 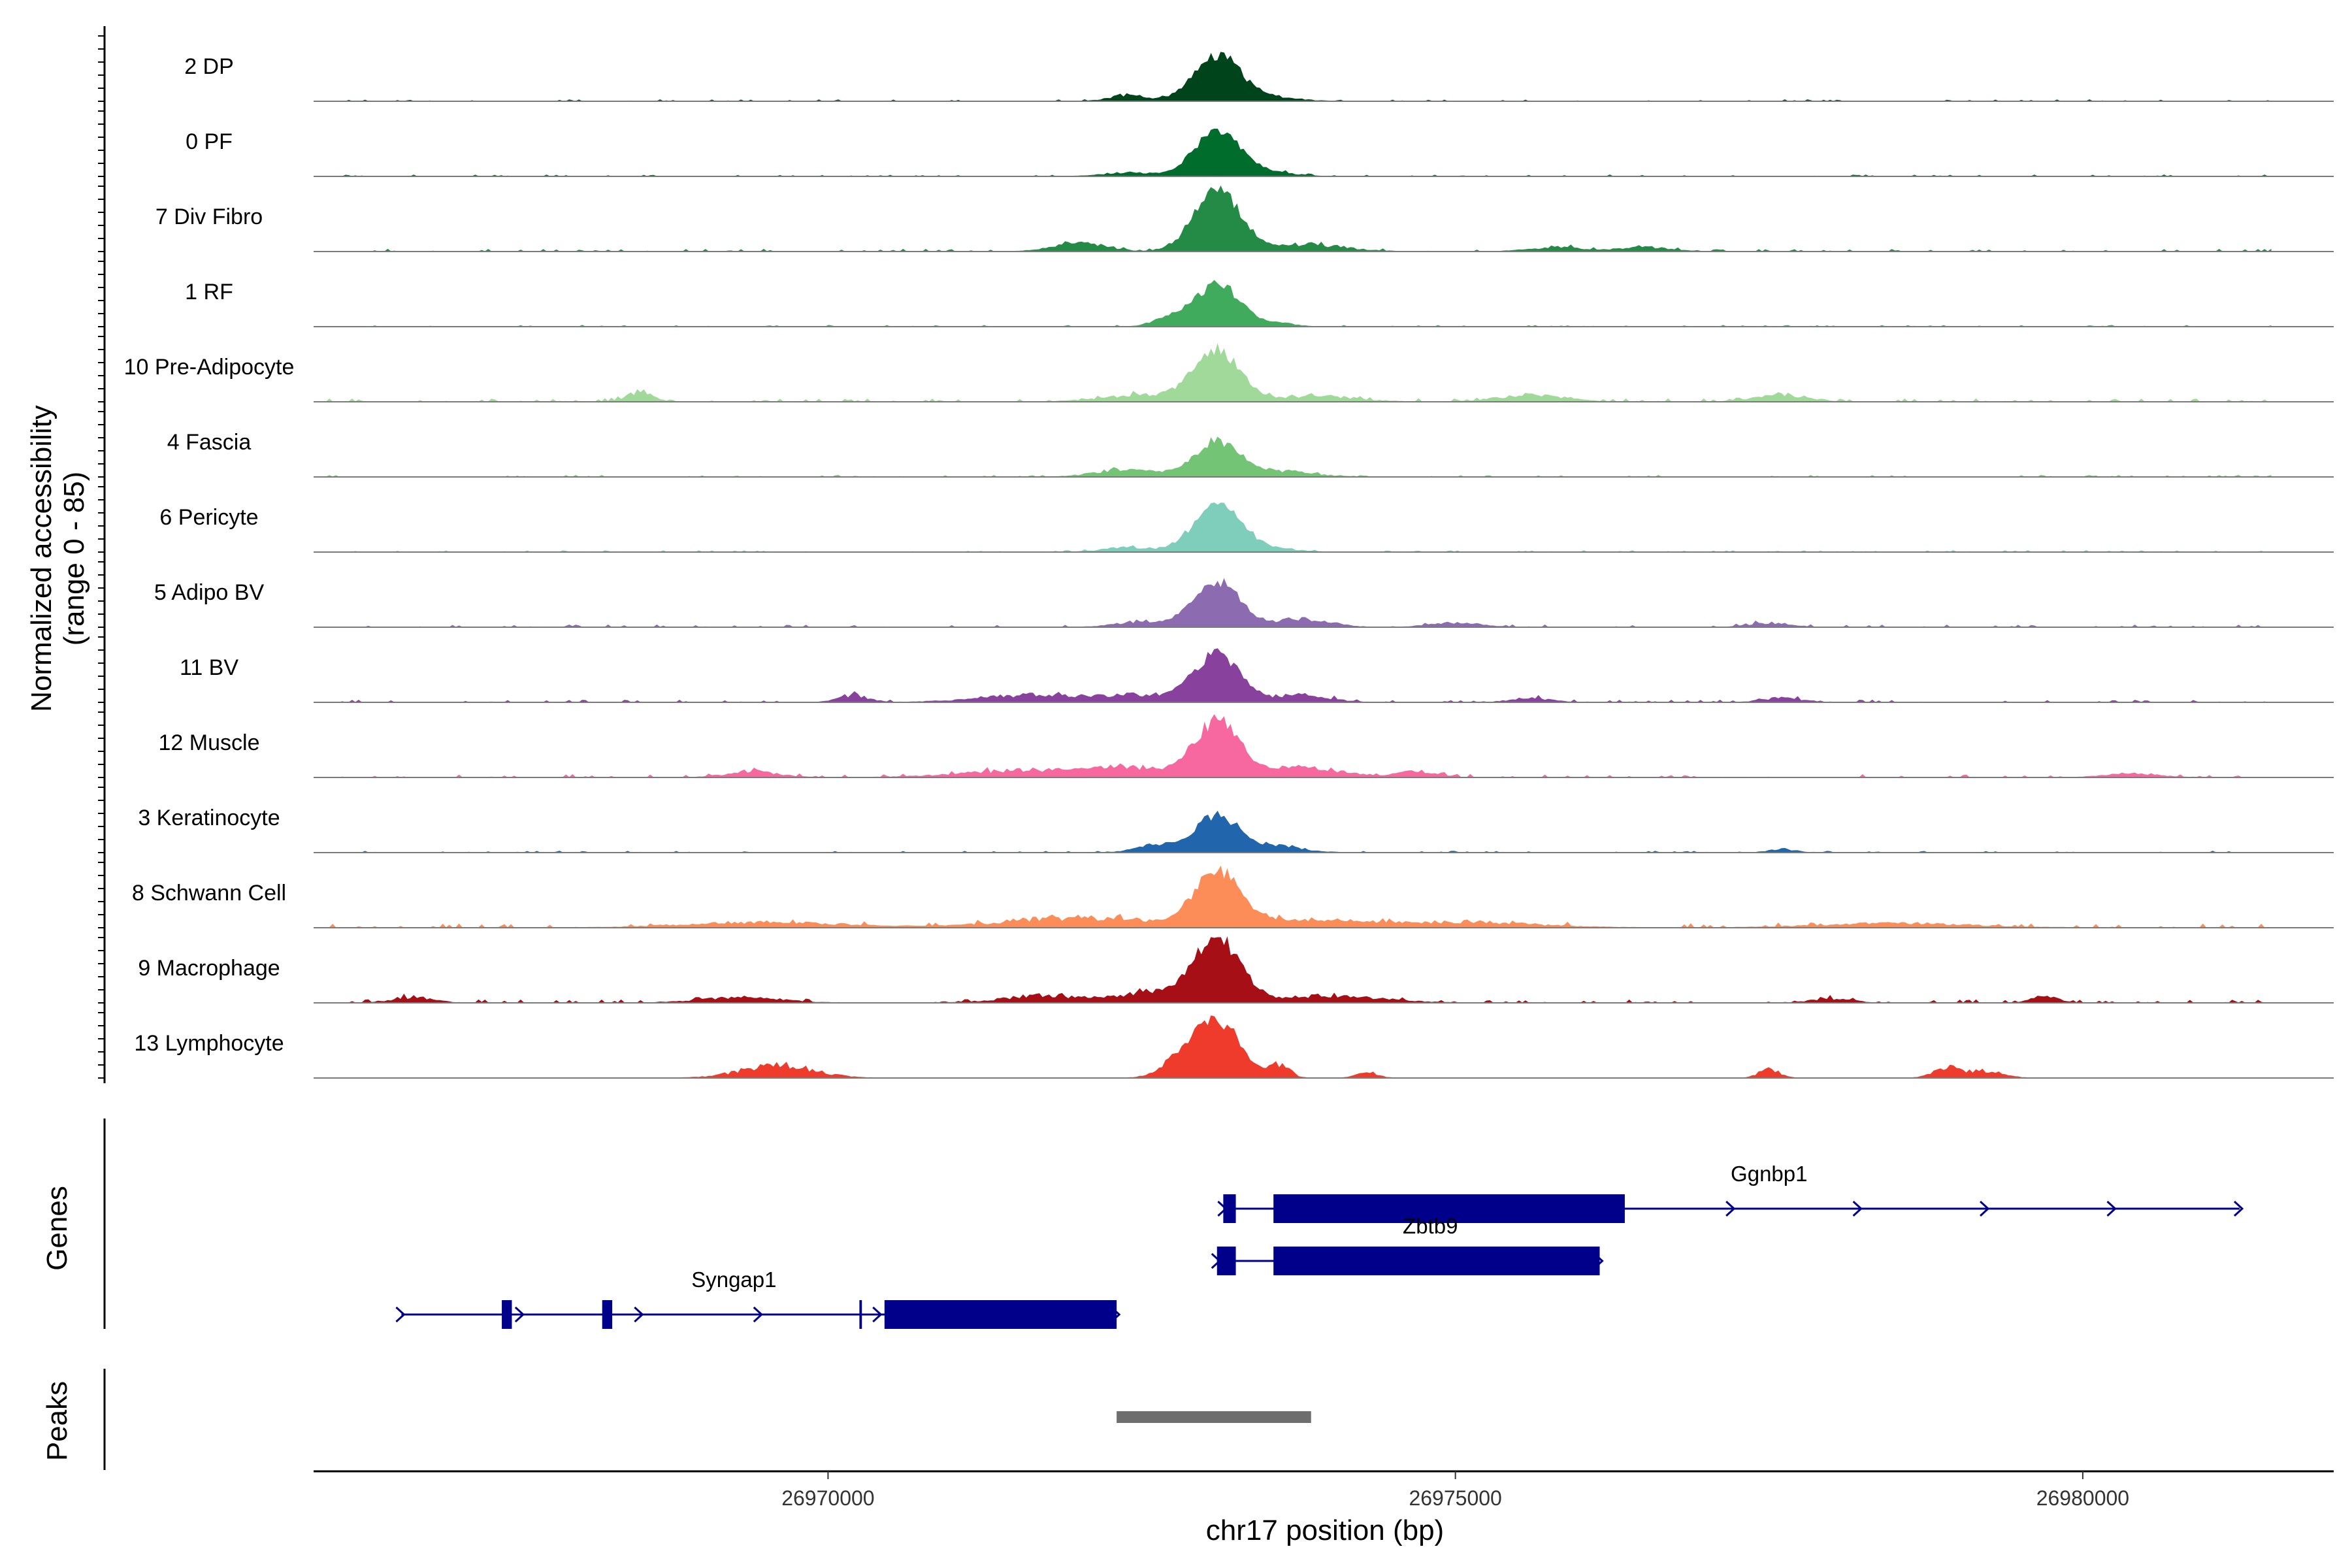 I want to click on coverage-track: 10 Pre-Adipocyte, so click(x=1229, y=372).